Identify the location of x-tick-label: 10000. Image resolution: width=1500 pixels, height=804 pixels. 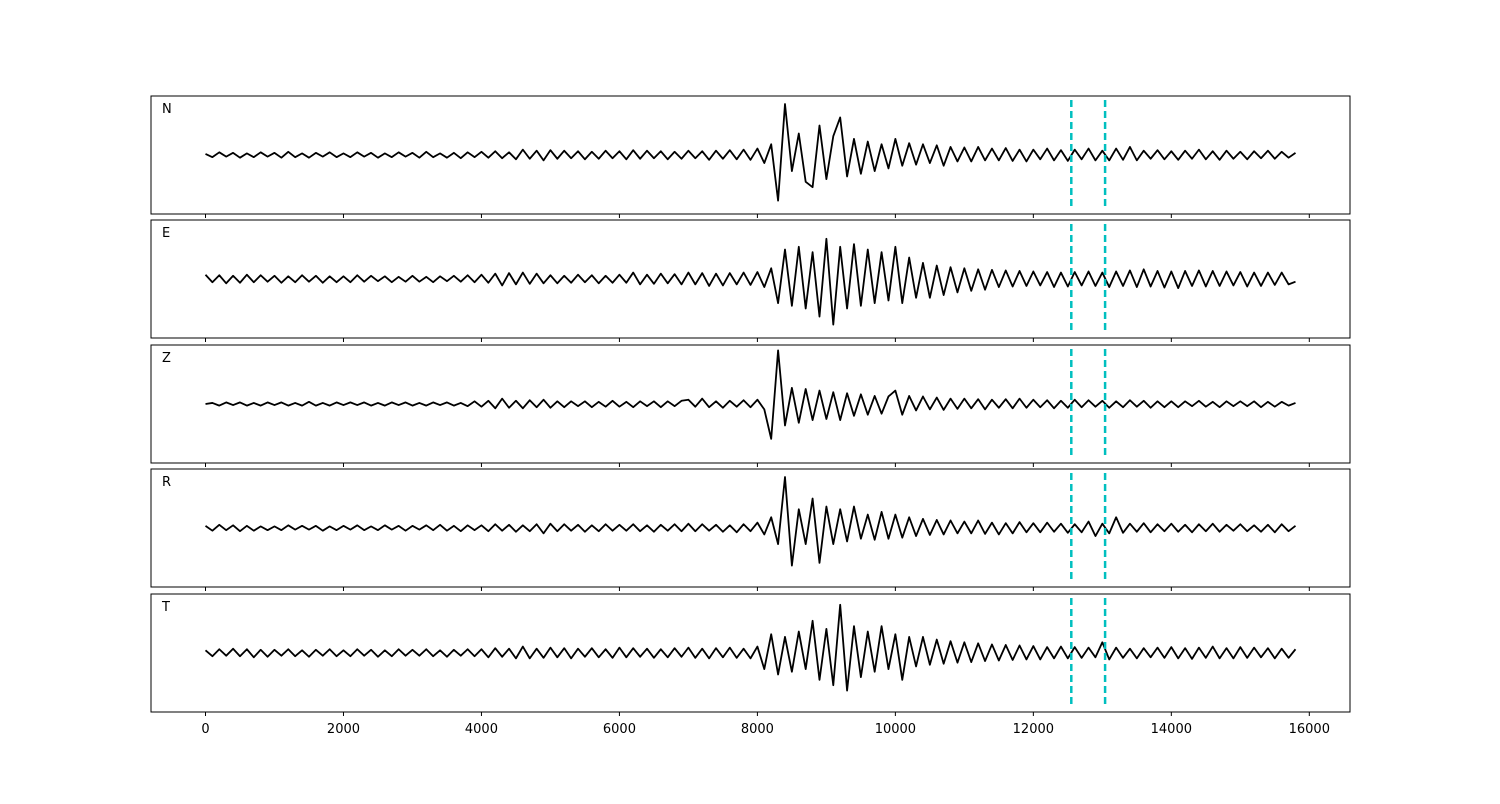
(895, 729).